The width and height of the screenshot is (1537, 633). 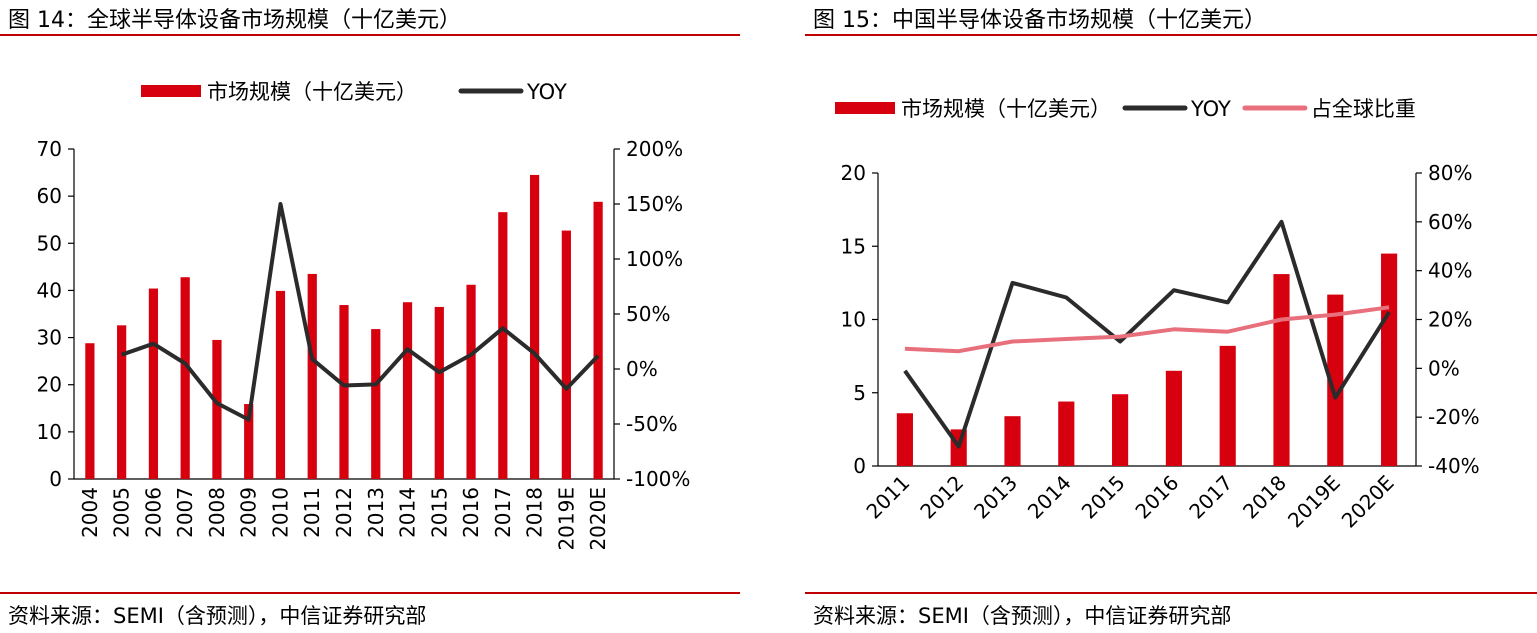 I want to click on legend-label: 占全球比重, so click(x=1363, y=109).